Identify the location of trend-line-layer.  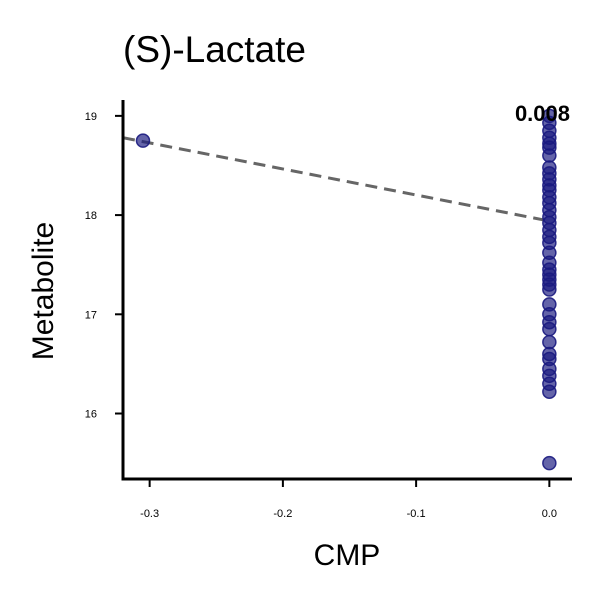
(336, 179).